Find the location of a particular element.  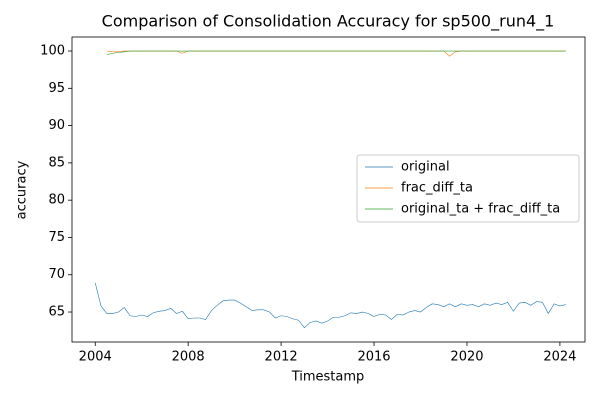

x-tick-label: 2020 is located at coordinates (466, 357).